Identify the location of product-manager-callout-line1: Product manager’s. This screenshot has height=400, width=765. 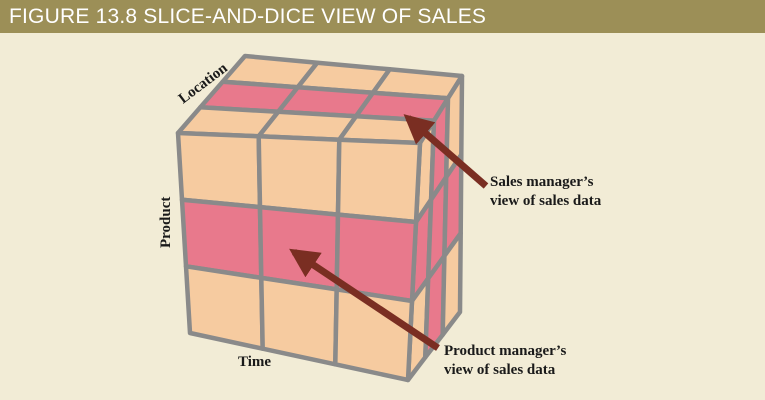
(505, 351).